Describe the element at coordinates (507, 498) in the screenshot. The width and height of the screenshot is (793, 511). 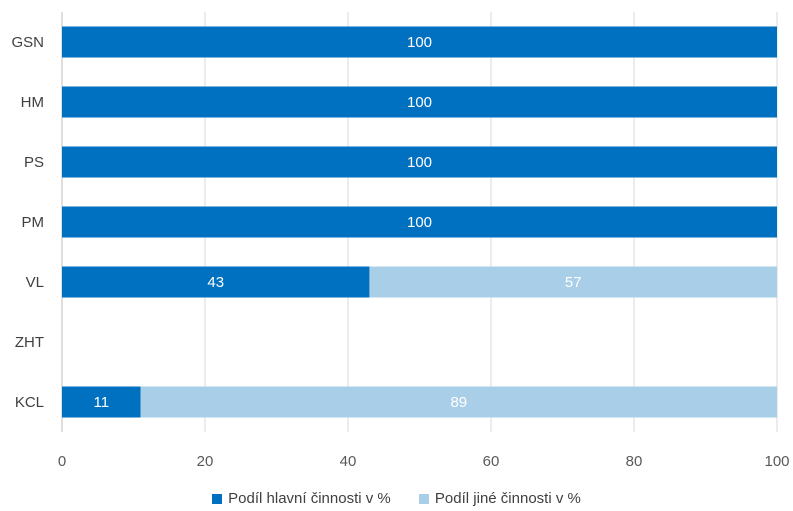
I see `legend-label-other: Podíl jiné činnosti v %` at that location.